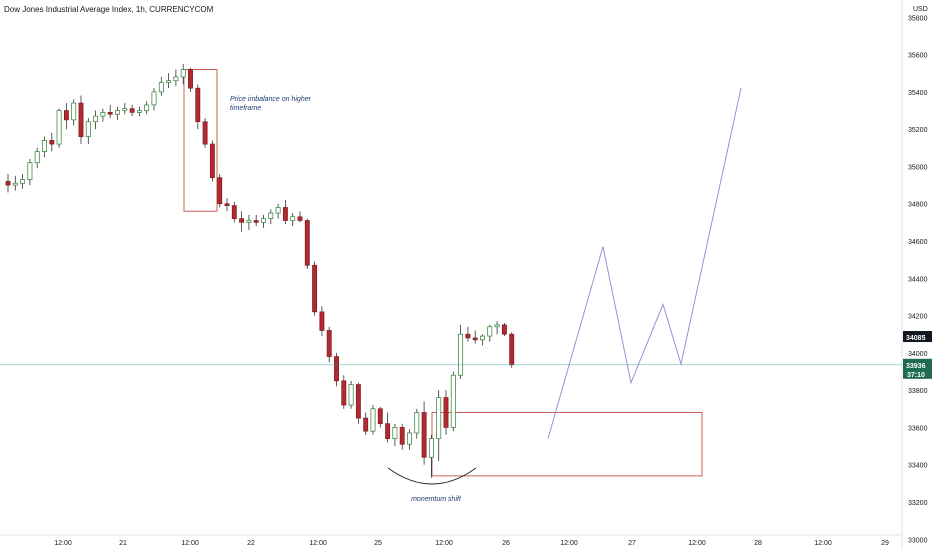  I want to click on price-tick-label: 34800, so click(918, 205).